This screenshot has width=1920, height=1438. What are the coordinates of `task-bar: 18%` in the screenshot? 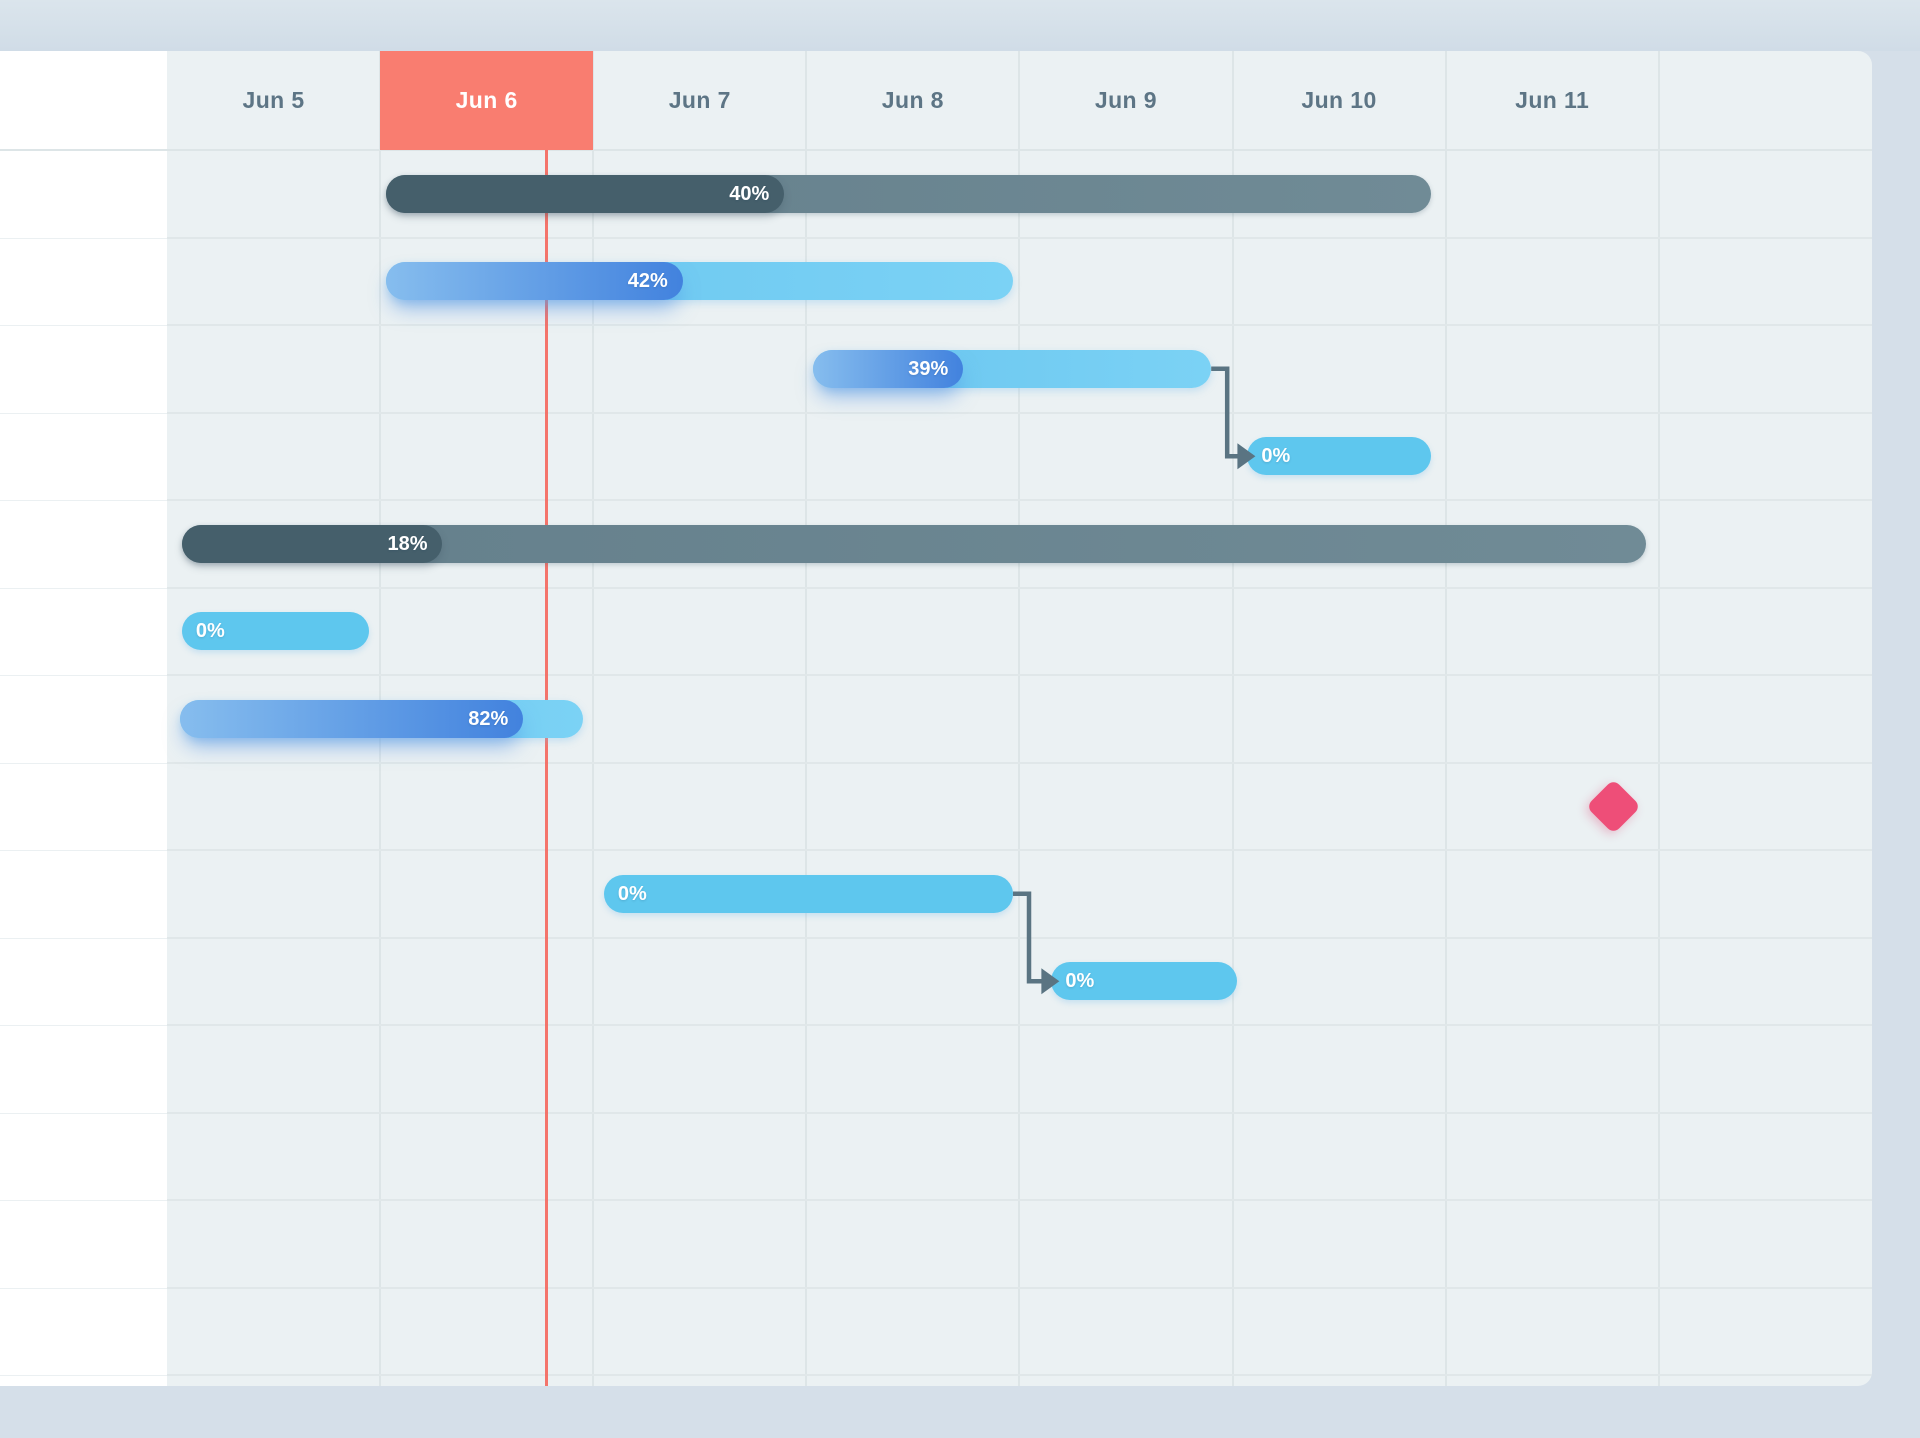 It's located at (913, 543).